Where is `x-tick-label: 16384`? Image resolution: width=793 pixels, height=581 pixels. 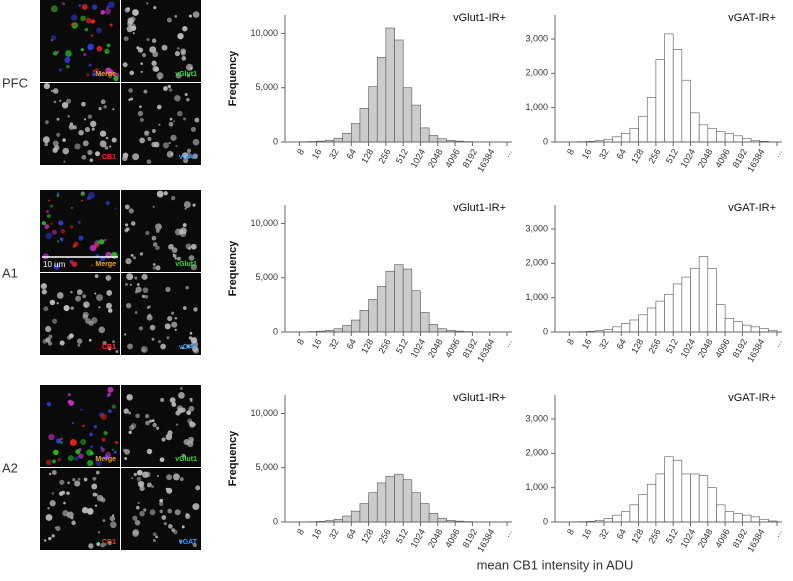
x-tick-label: 16384 is located at coordinates (485, 350).